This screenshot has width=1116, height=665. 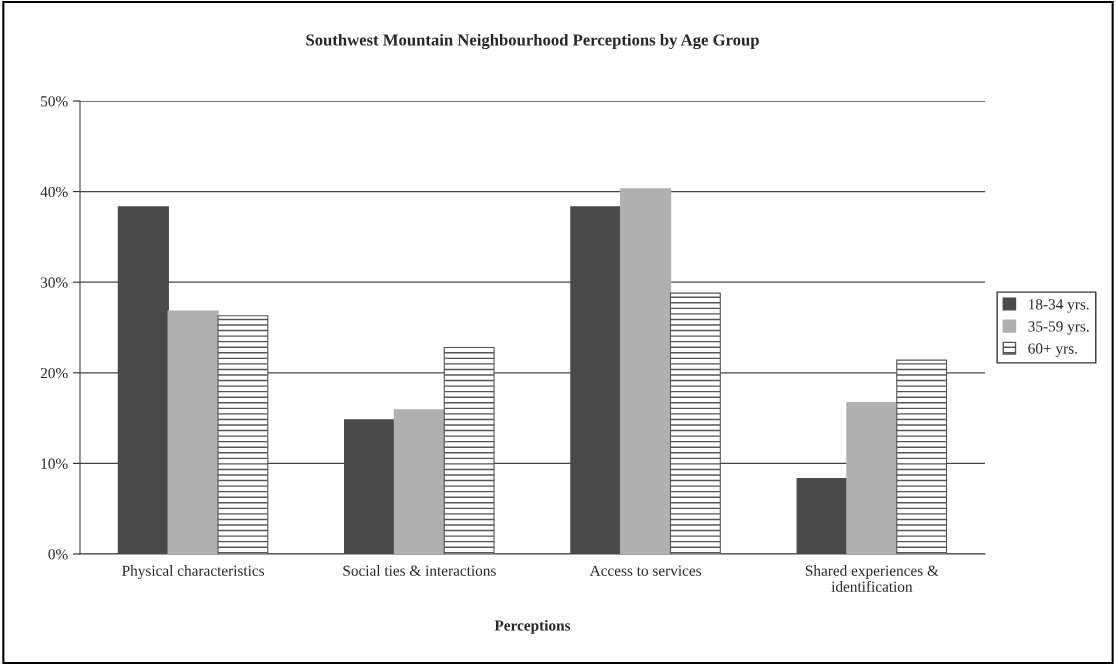 I want to click on x-tick-label: Social ties & interactions, so click(x=419, y=570).